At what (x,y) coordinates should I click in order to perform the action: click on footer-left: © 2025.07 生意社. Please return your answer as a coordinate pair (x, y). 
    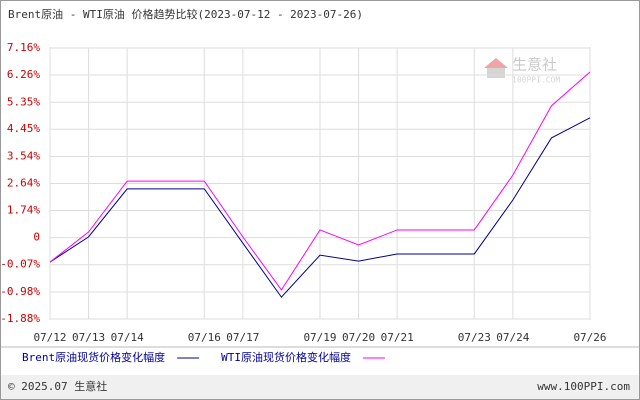
    Looking at the image, I should click on (57, 386).